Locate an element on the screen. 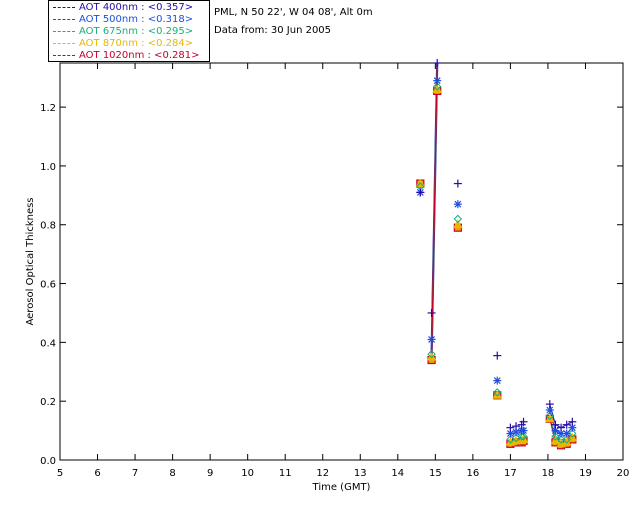 The image size is (640, 512). x-tick-label: 10 is located at coordinates (247, 473).